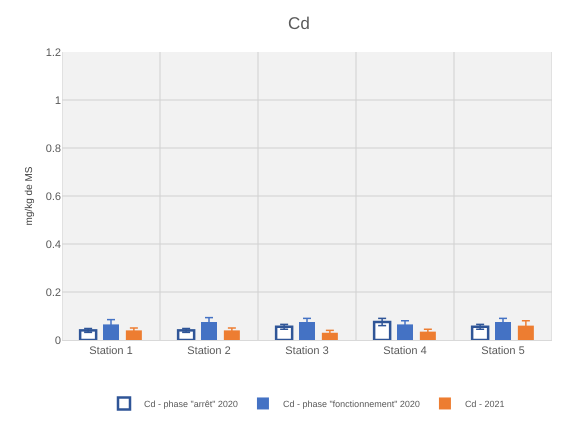 The width and height of the screenshot is (564, 430). What do you see at coordinates (351, 403) in the screenshot?
I see `legend-label: Cd - phase "fonctionnement" 2020` at bounding box center [351, 403].